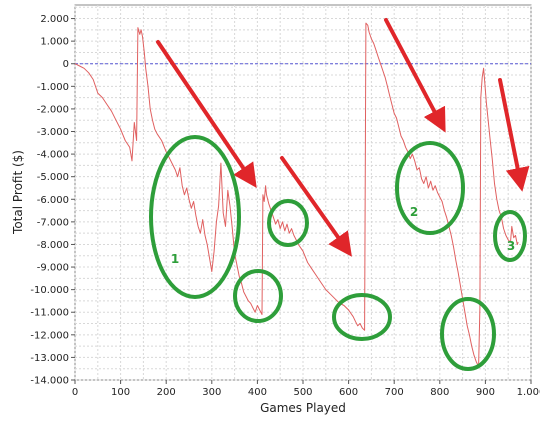 This screenshot has height=424, width=540. Describe the element at coordinates (49, 358) in the screenshot. I see `y-tick-label: -13.000` at that location.